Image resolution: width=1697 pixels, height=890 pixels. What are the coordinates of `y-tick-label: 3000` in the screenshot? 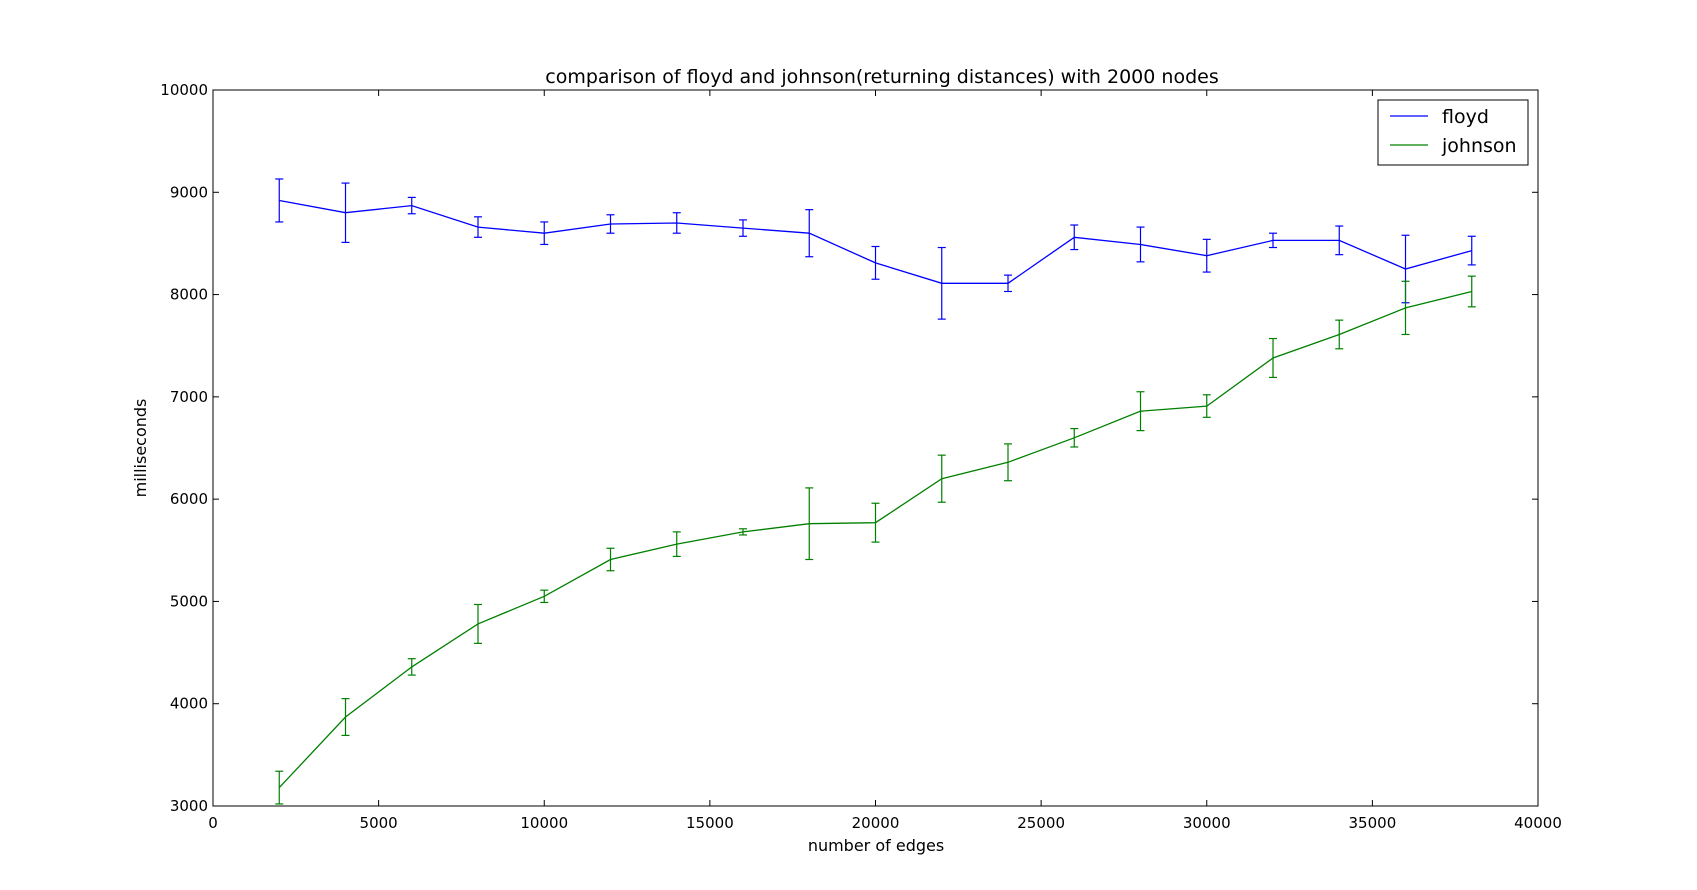 It's located at (189, 806).